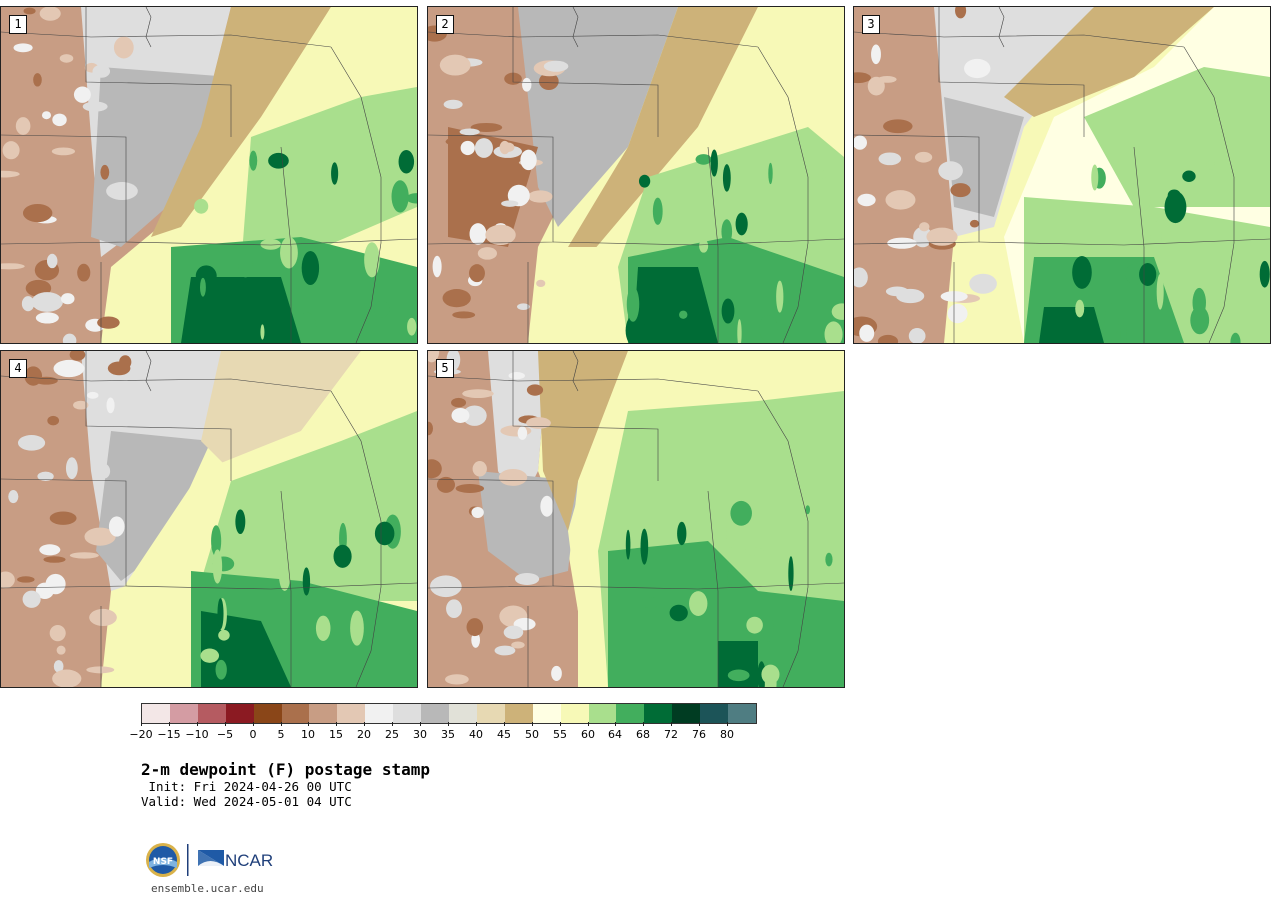 The width and height of the screenshot is (1280, 901). I want to click on map-panel-1: 1, so click(209, 175).